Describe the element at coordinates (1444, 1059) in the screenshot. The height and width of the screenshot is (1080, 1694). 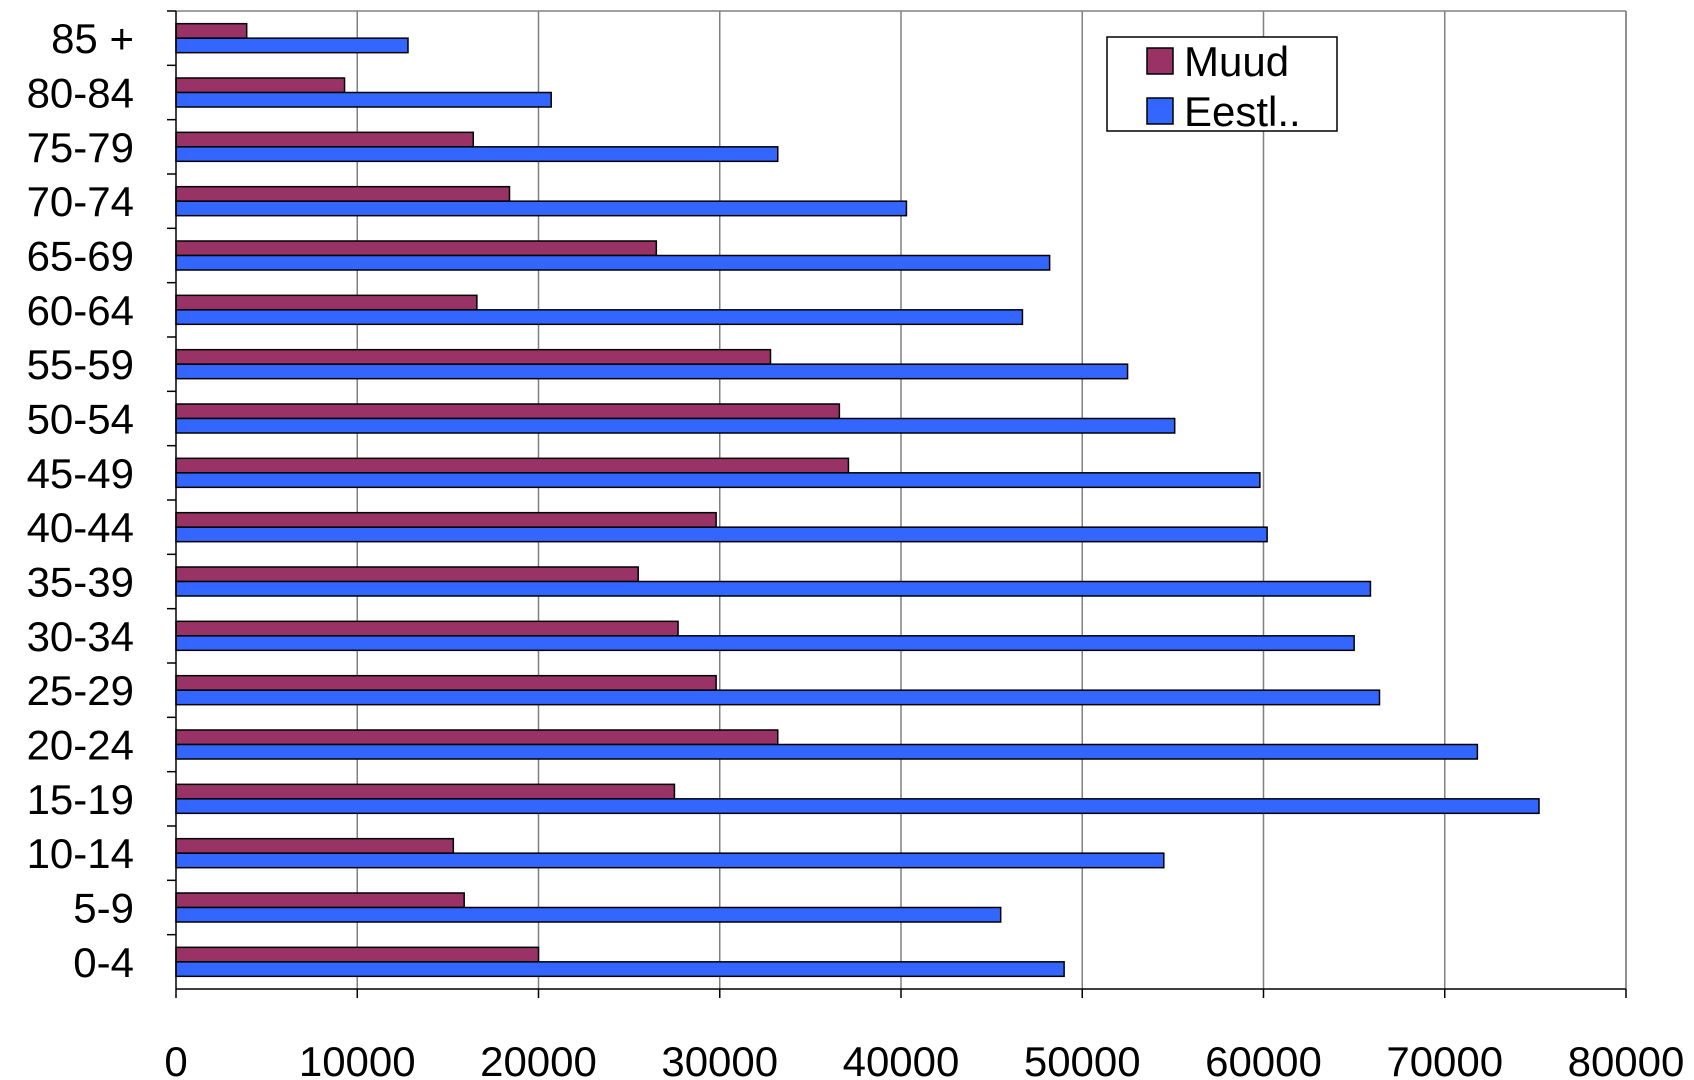
I see `x-tick-label: 70000` at that location.